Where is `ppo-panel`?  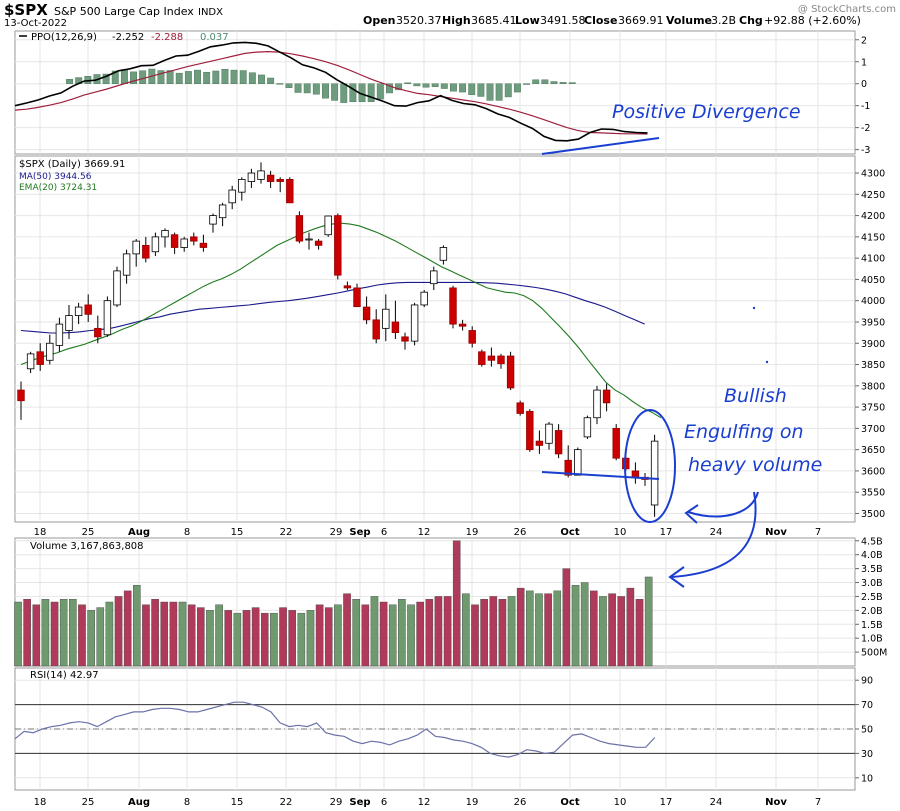 ppo-panel is located at coordinates (435, 92).